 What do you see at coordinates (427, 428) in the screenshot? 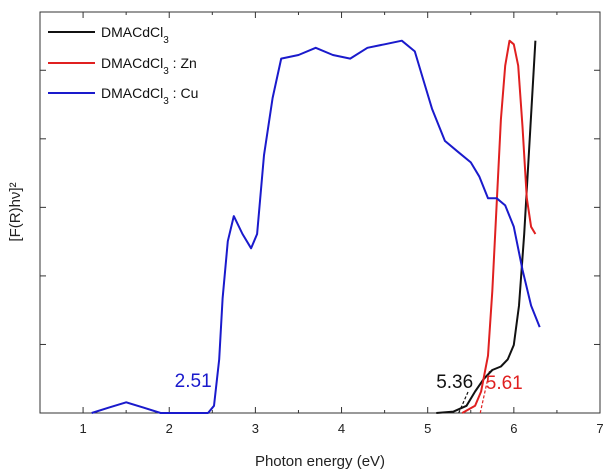
I see `x-tick-label: 5` at bounding box center [427, 428].